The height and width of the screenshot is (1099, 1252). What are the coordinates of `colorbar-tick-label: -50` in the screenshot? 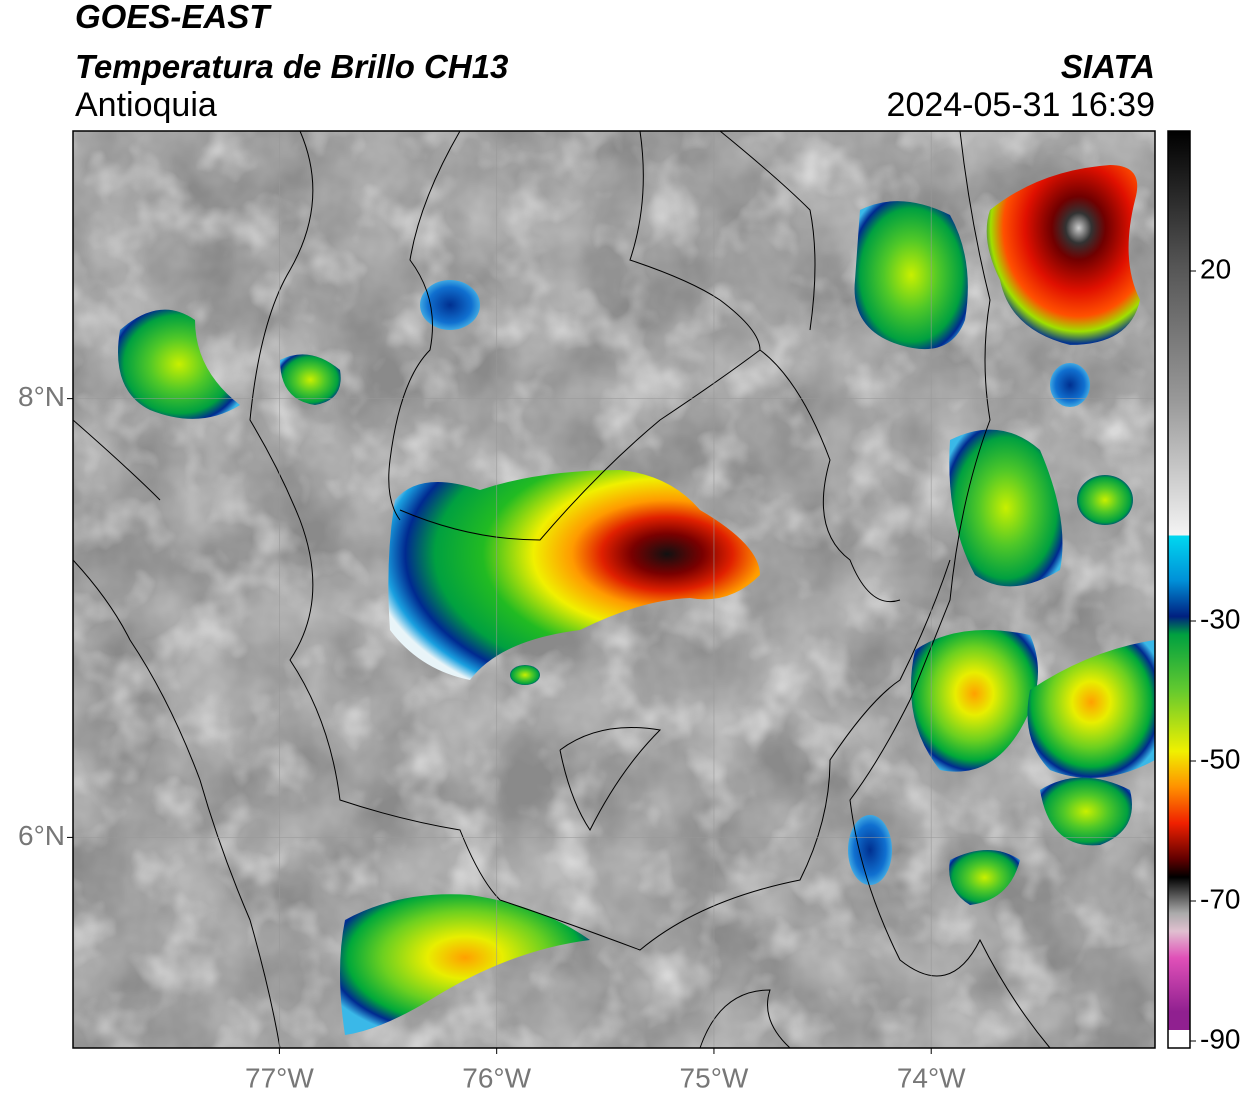 It's located at (1220, 758).